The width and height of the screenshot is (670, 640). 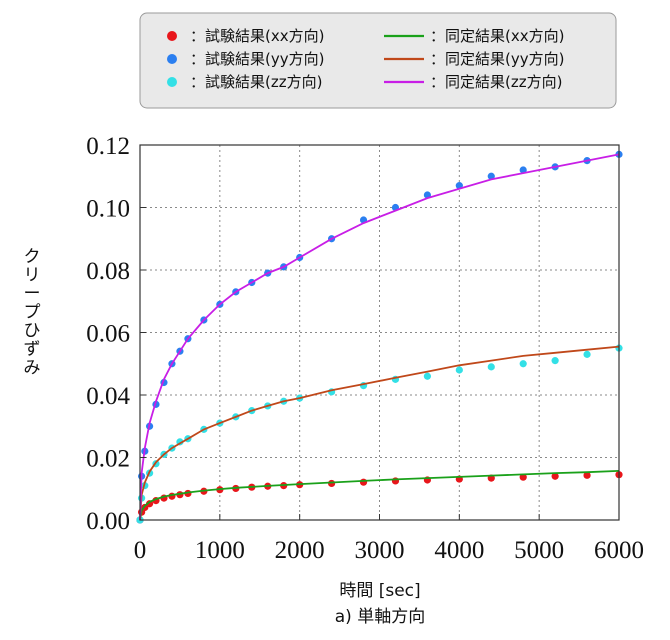 I want to click on y-axis-title-char: リ, so click(x=32, y=276).